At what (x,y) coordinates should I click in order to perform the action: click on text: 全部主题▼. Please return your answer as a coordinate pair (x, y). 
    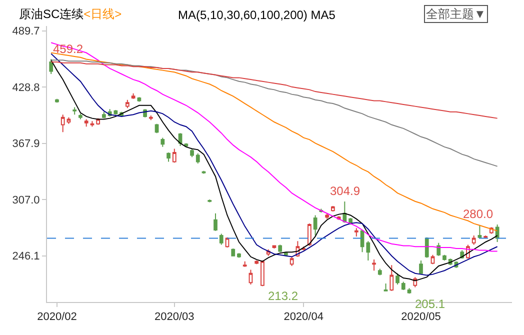
    Looking at the image, I should click on (456, 14).